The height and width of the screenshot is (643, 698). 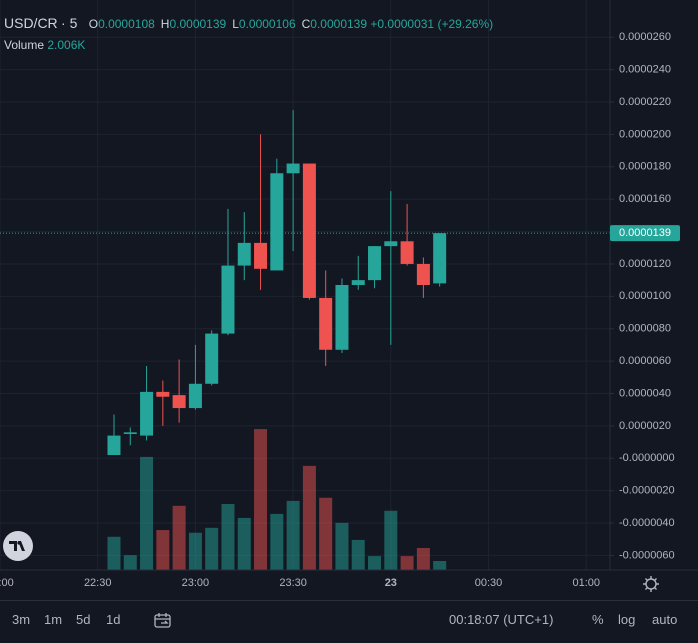 I want to click on y-tick-label: -0.0000060, so click(x=647, y=555).